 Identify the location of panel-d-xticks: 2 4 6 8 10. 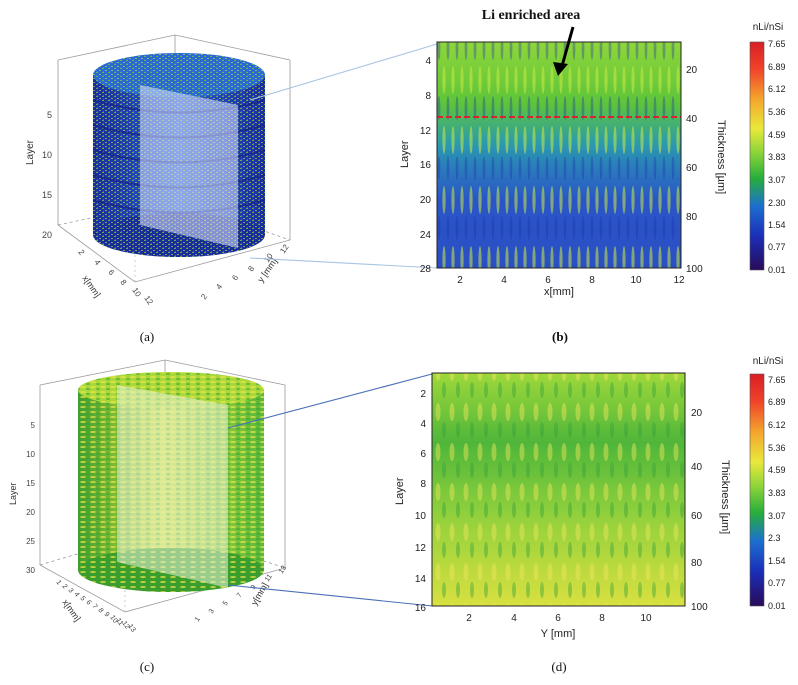
(559, 618).